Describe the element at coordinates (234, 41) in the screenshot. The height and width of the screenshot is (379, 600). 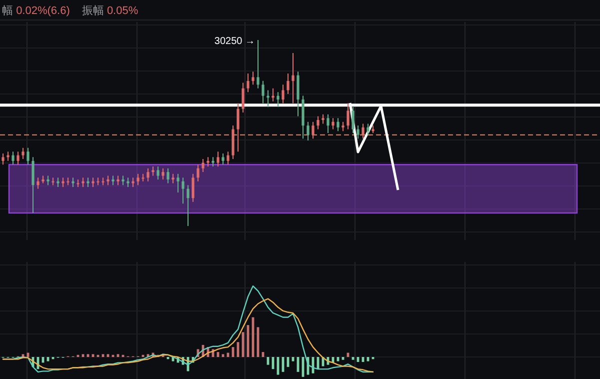
I see `annotation: 30250 →` at that location.